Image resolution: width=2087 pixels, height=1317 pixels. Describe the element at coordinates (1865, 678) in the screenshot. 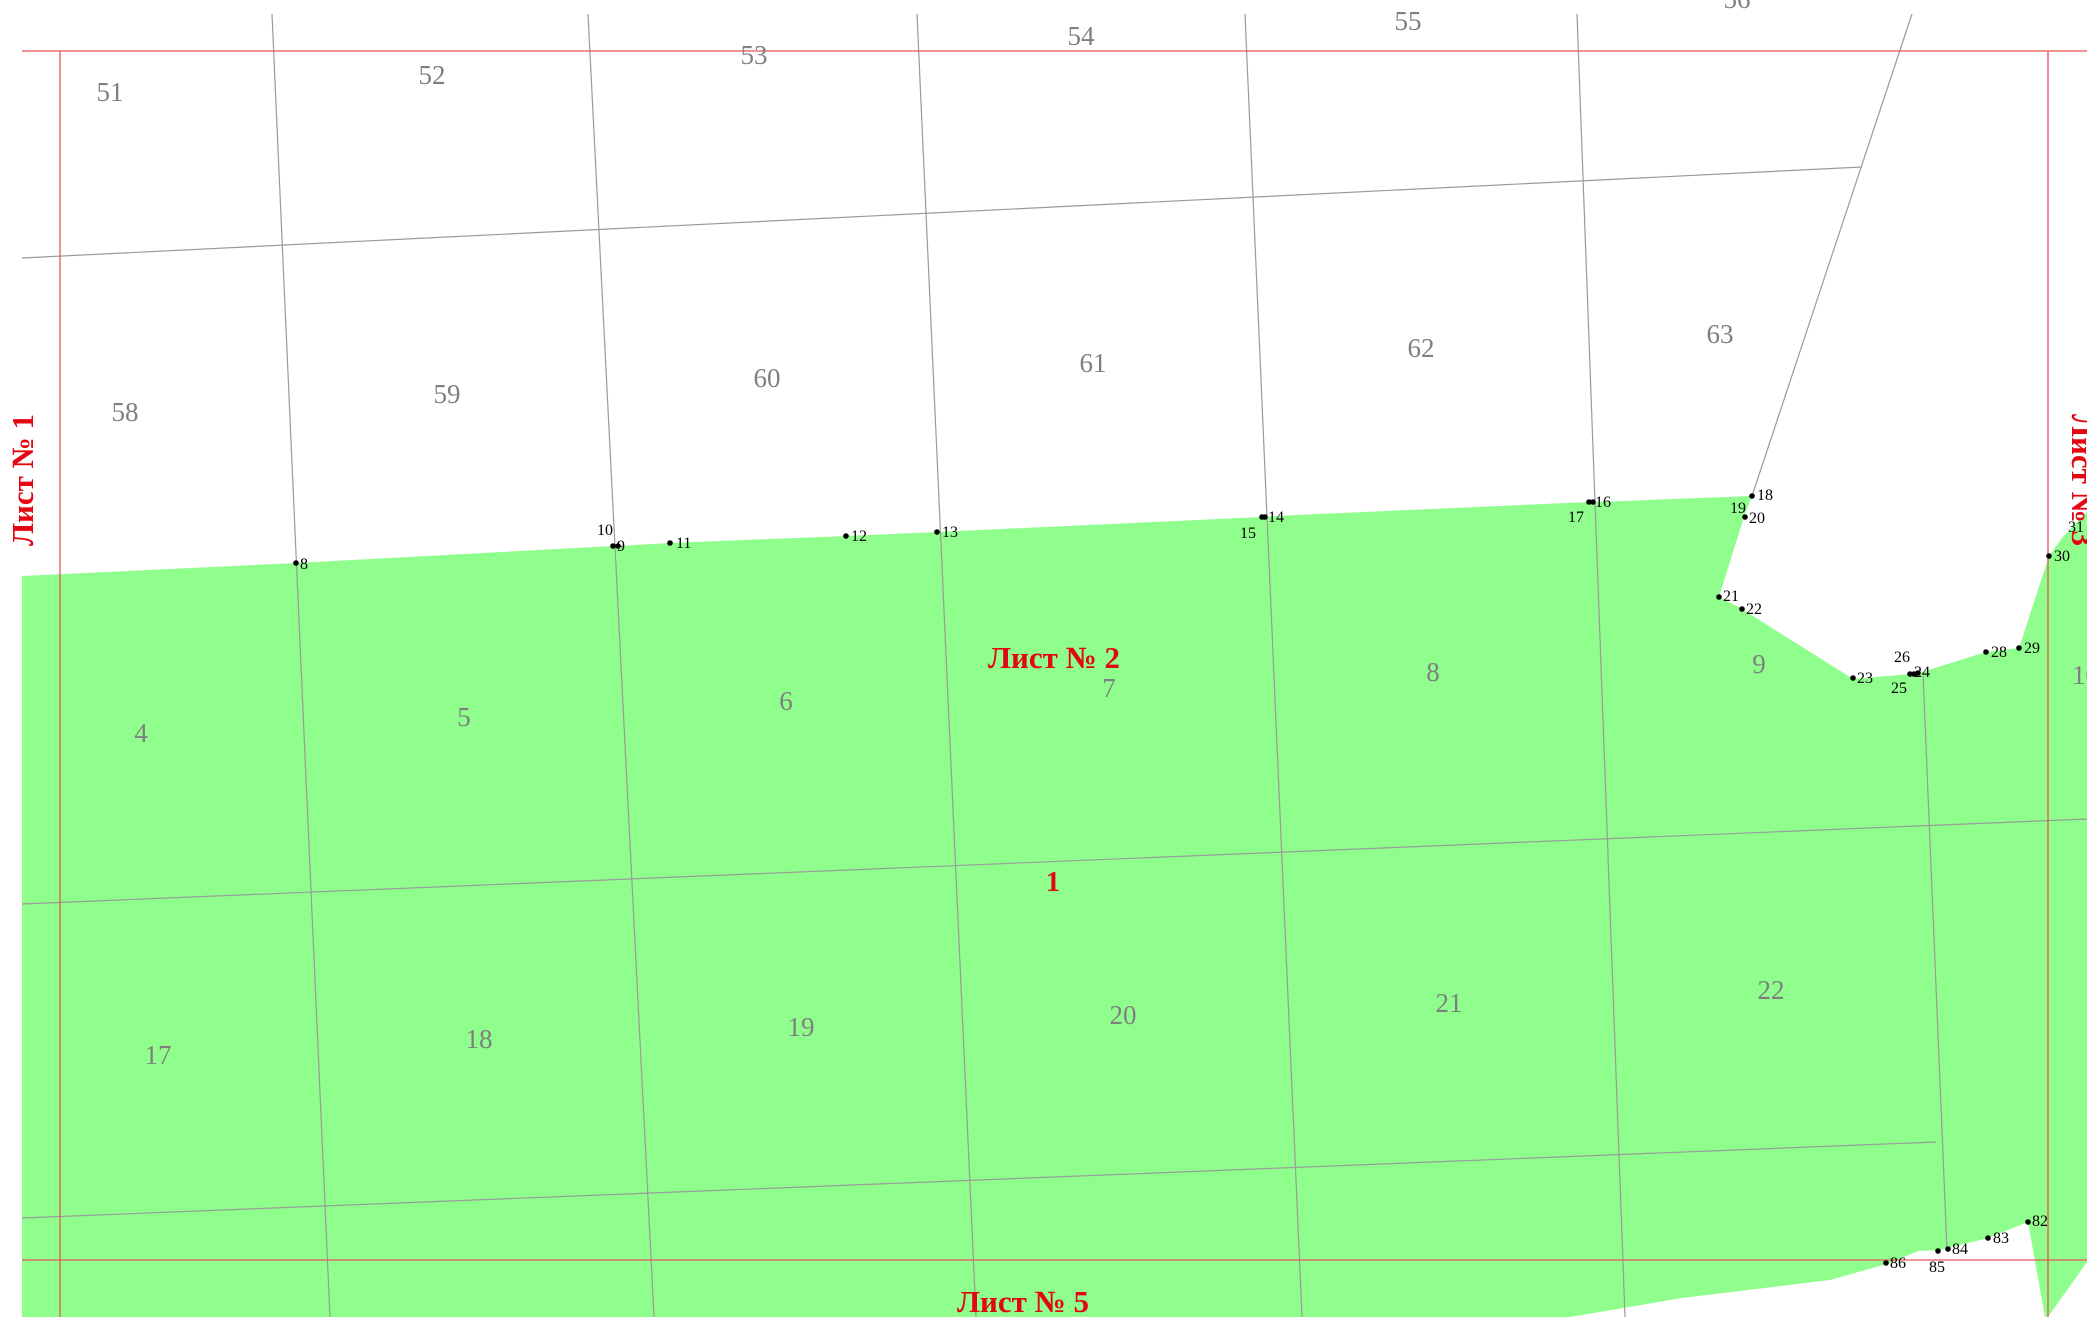

I see `point-label: 23` at that location.